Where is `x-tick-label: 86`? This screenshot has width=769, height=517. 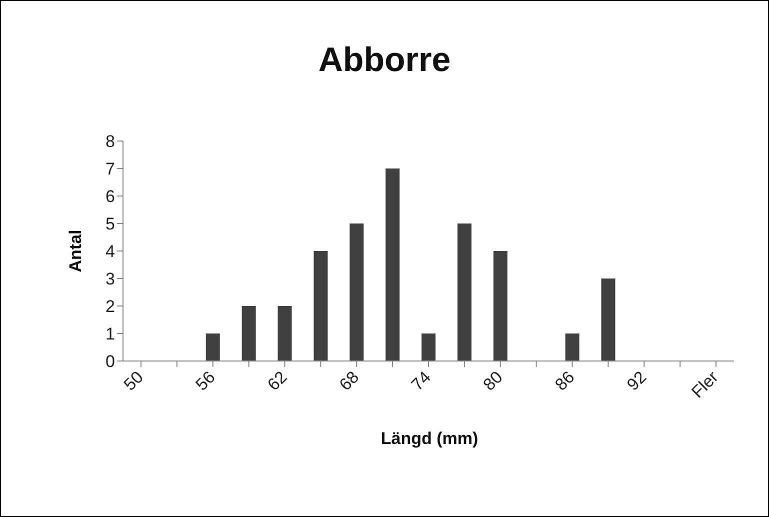 x-tick-label: 86 is located at coordinates (564, 381).